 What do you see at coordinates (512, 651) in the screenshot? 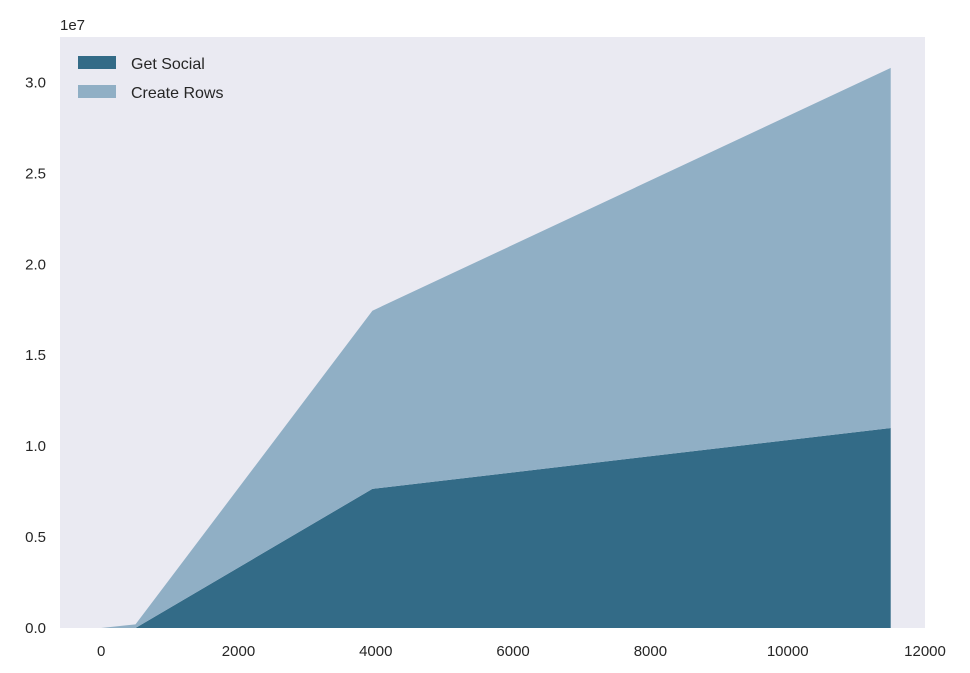
I see `x-tick-label: 6000` at bounding box center [512, 651].